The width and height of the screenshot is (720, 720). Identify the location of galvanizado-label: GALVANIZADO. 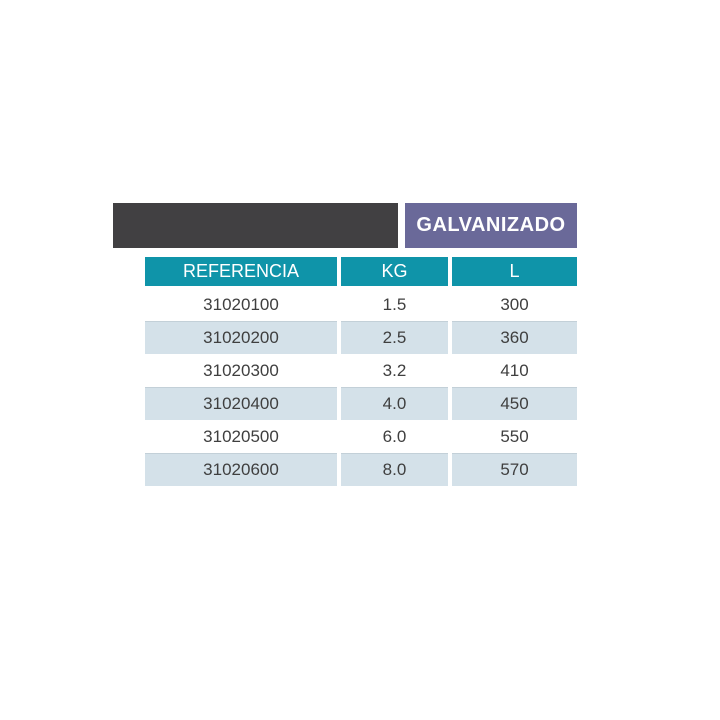
(491, 225).